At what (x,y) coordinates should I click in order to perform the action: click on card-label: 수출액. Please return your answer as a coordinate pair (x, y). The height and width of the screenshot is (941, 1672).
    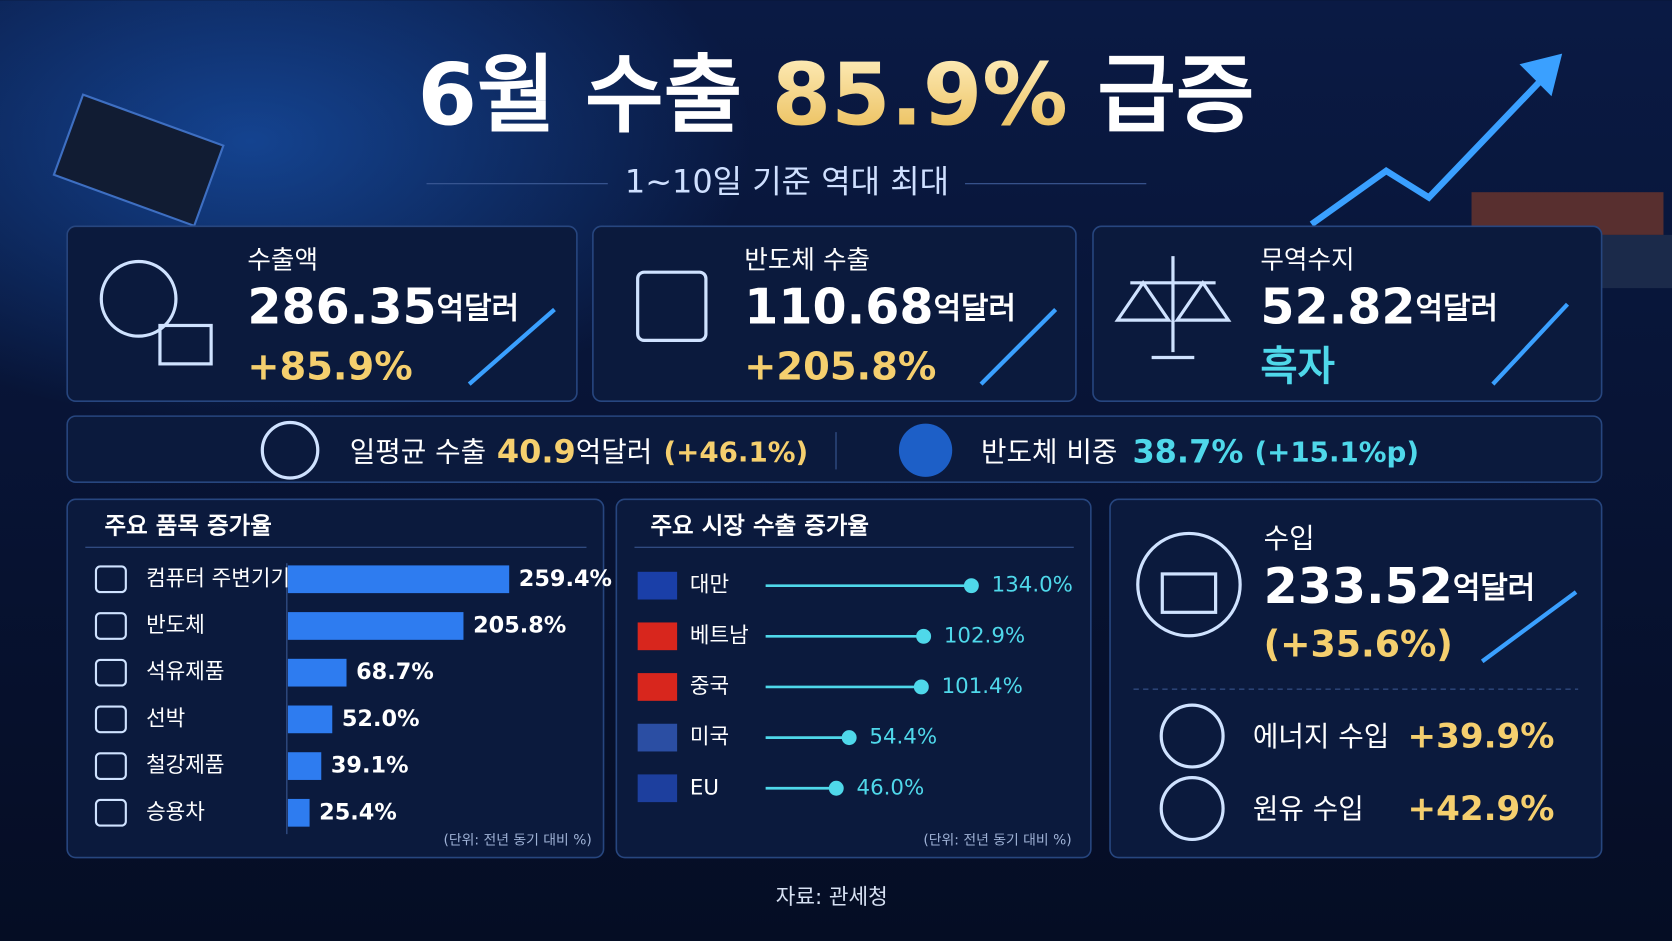
    Looking at the image, I should click on (282, 261).